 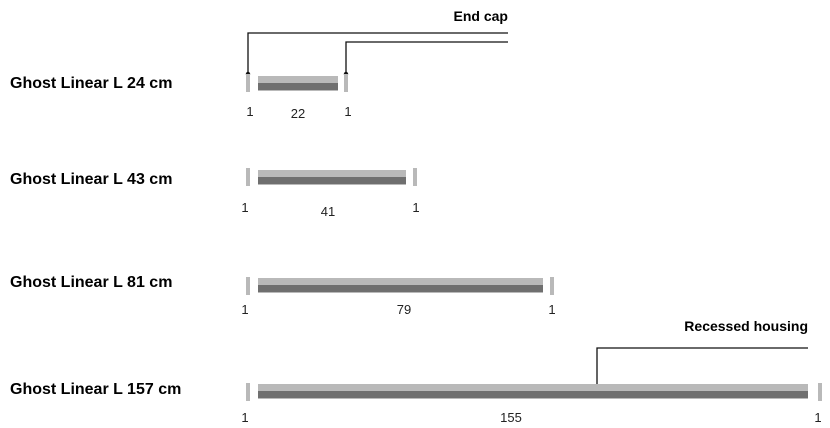 I want to click on row-24cm: Ghost Linear L 24 cm 1 22 1, so click(x=181, y=97).